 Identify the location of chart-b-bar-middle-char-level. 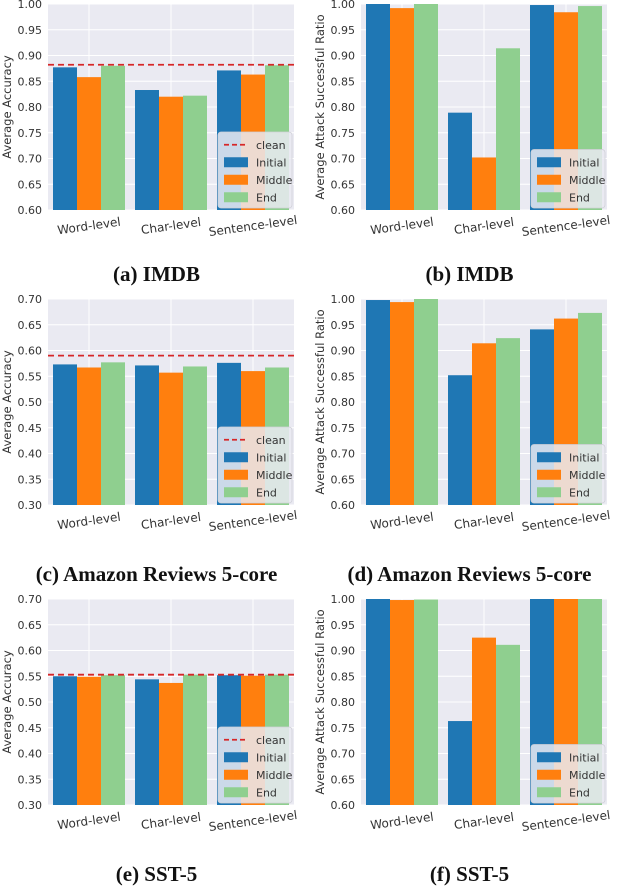
(484, 183).